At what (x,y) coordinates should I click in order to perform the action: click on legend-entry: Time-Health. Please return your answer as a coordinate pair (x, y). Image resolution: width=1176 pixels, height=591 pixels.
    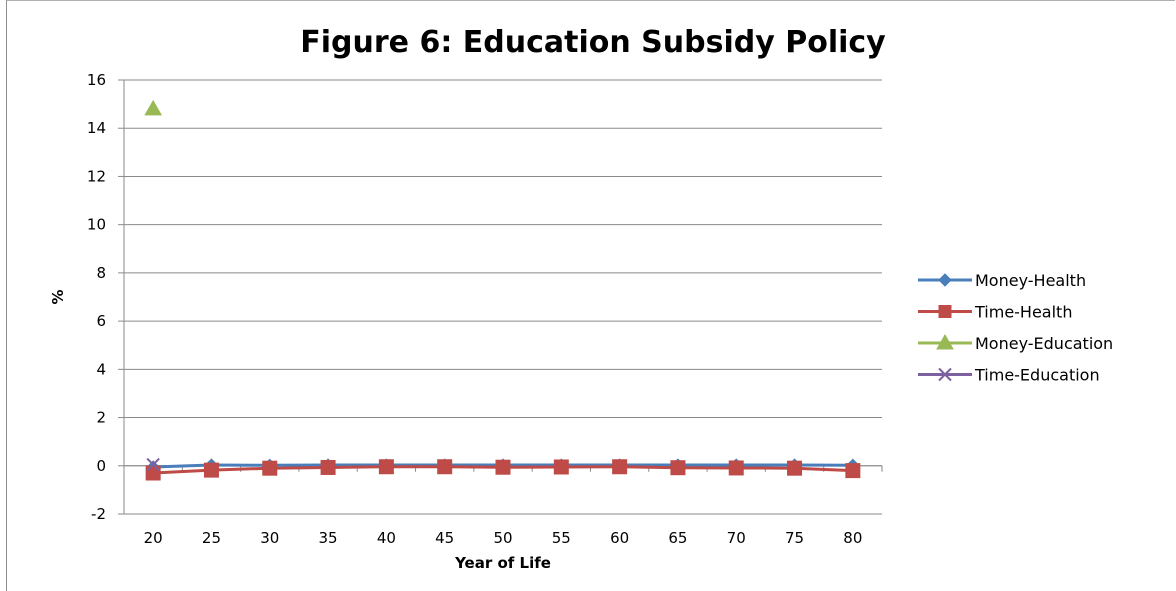
    Looking at the image, I should click on (995, 312).